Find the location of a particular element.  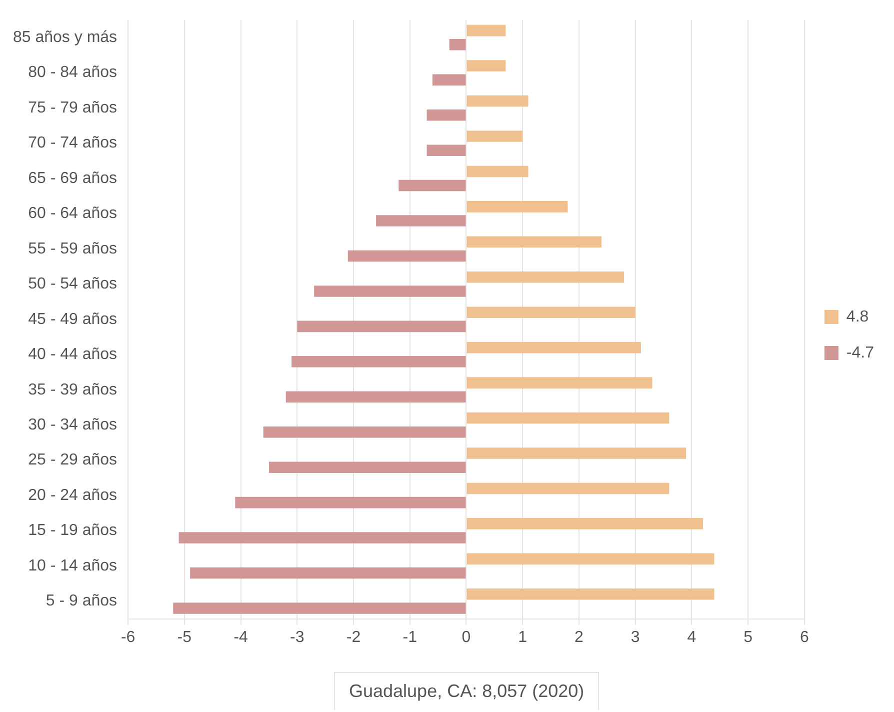

x-tick-label: -5 is located at coordinates (184, 637).